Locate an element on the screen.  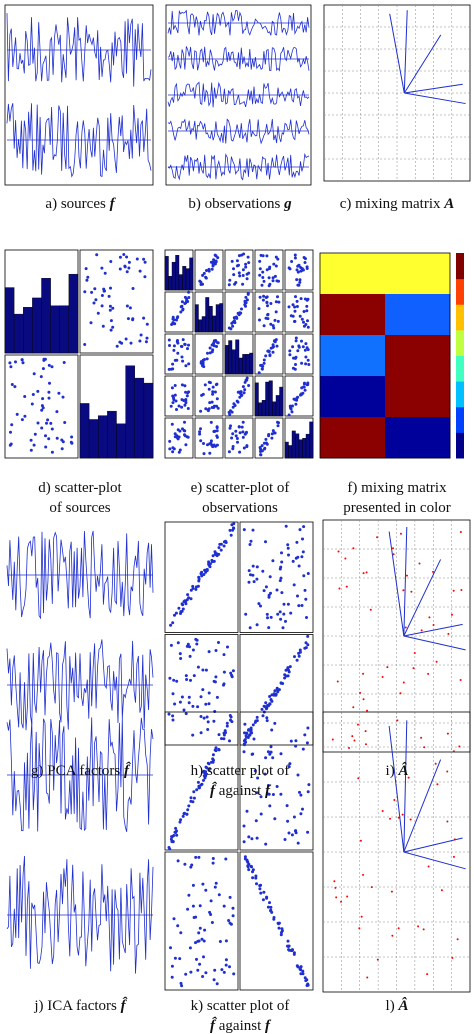
caption-text: against is located at coordinates (240, 1026).